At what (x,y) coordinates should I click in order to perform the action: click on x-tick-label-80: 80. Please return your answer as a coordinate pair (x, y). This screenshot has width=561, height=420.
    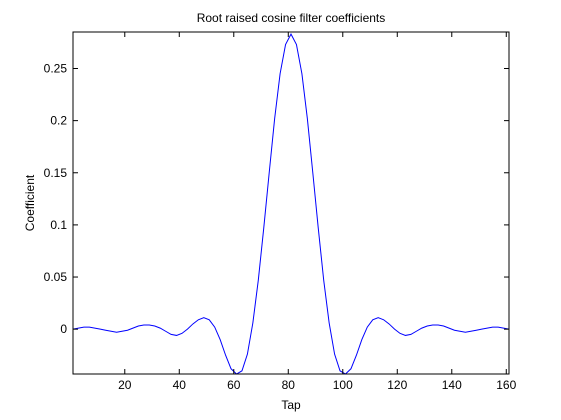
    Looking at the image, I should click on (289, 385).